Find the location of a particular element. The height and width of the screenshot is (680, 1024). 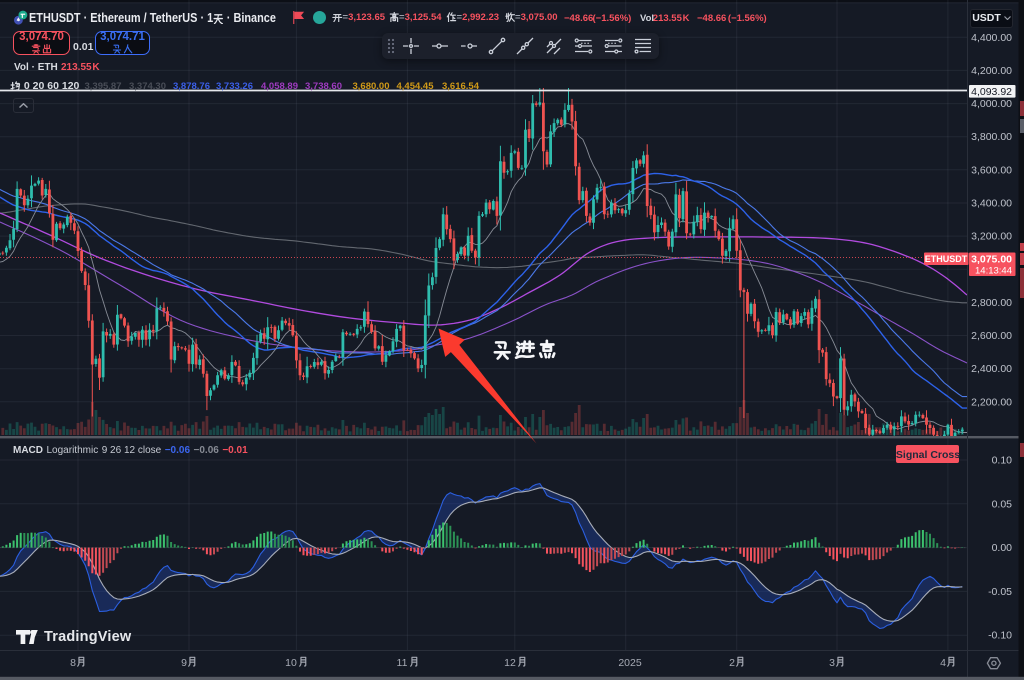

svg-text: 9 is located at coordinates (184, 663).